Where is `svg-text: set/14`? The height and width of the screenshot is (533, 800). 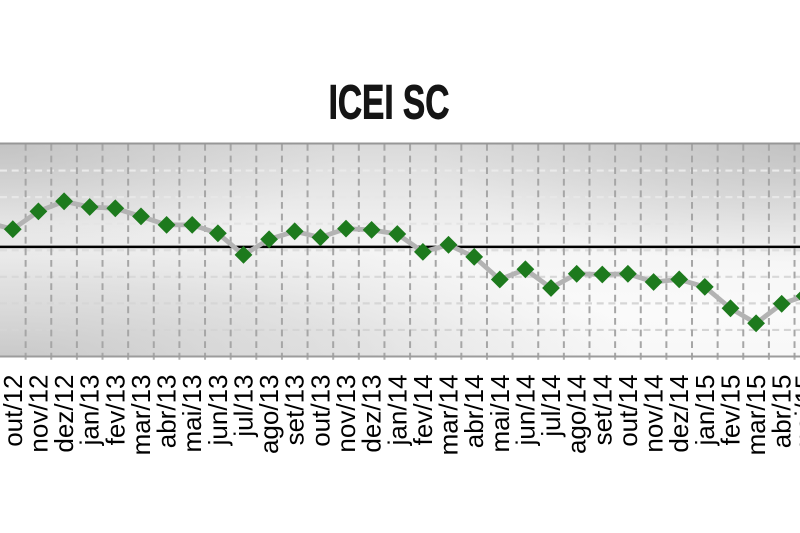
svg-text: set/14 is located at coordinates (602, 410).